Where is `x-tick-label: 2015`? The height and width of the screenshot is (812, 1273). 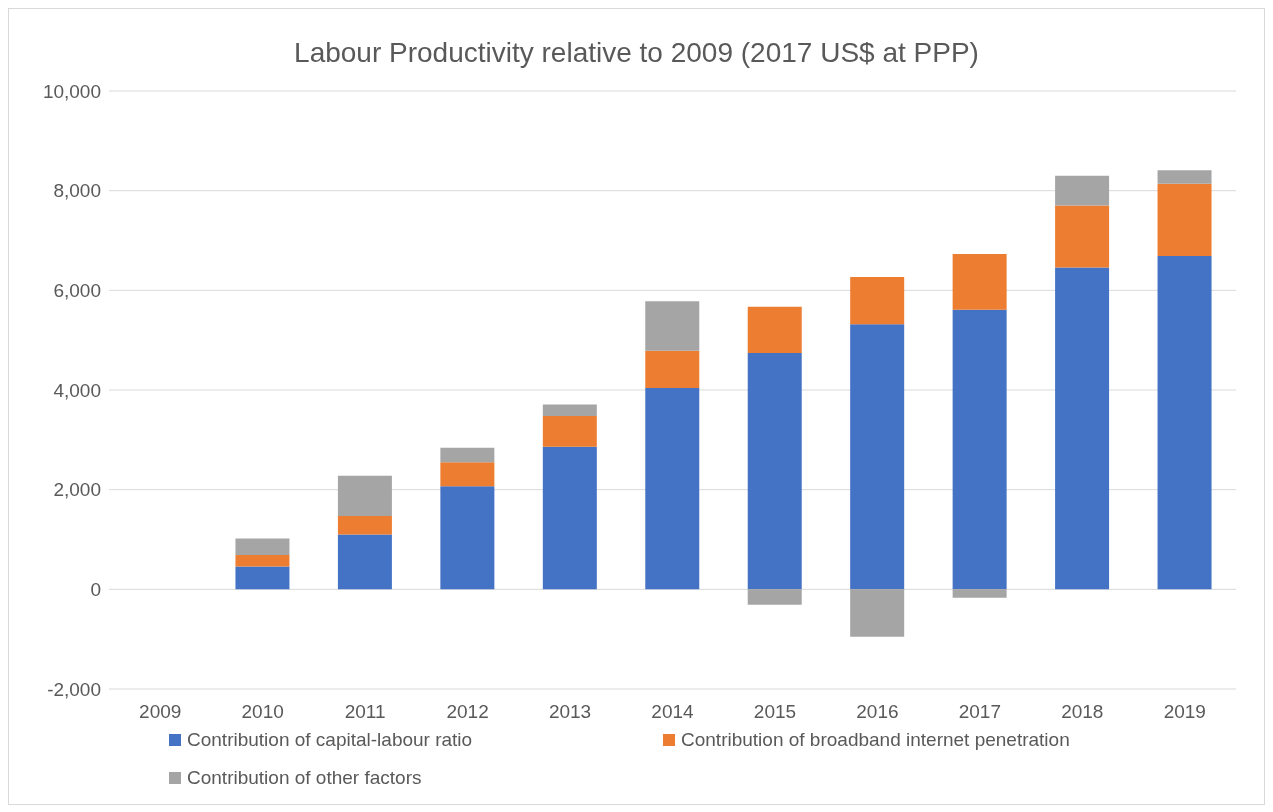 x-tick-label: 2015 is located at coordinates (775, 712).